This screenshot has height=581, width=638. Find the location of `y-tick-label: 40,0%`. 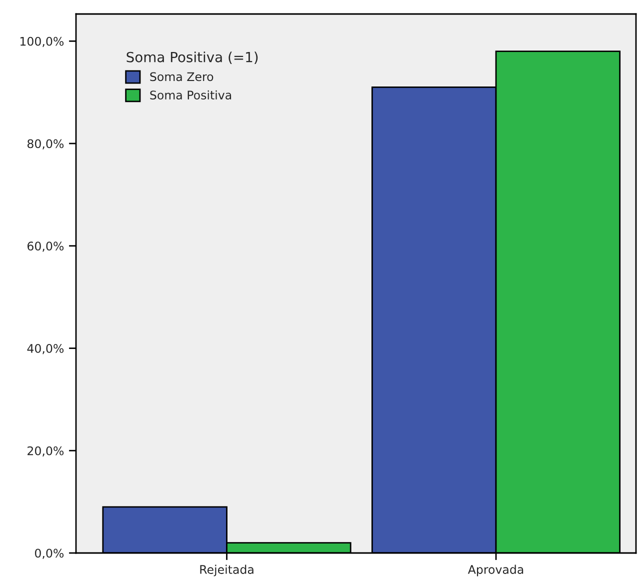

y-tick-label: 40,0% is located at coordinates (45, 349).